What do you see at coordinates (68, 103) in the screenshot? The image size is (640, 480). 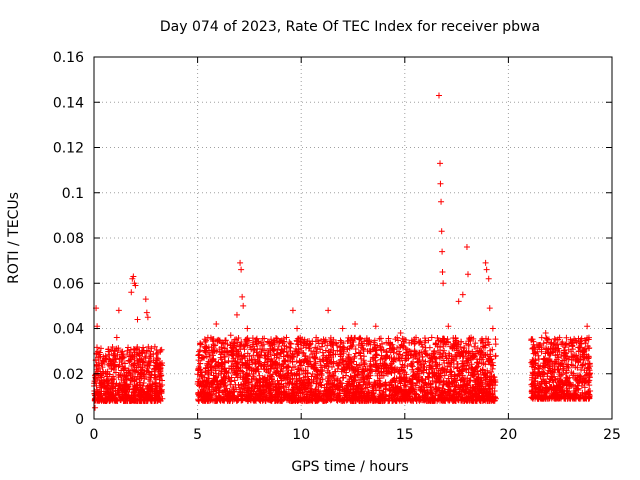 I see `y-tick-label: 0.14` at bounding box center [68, 103].